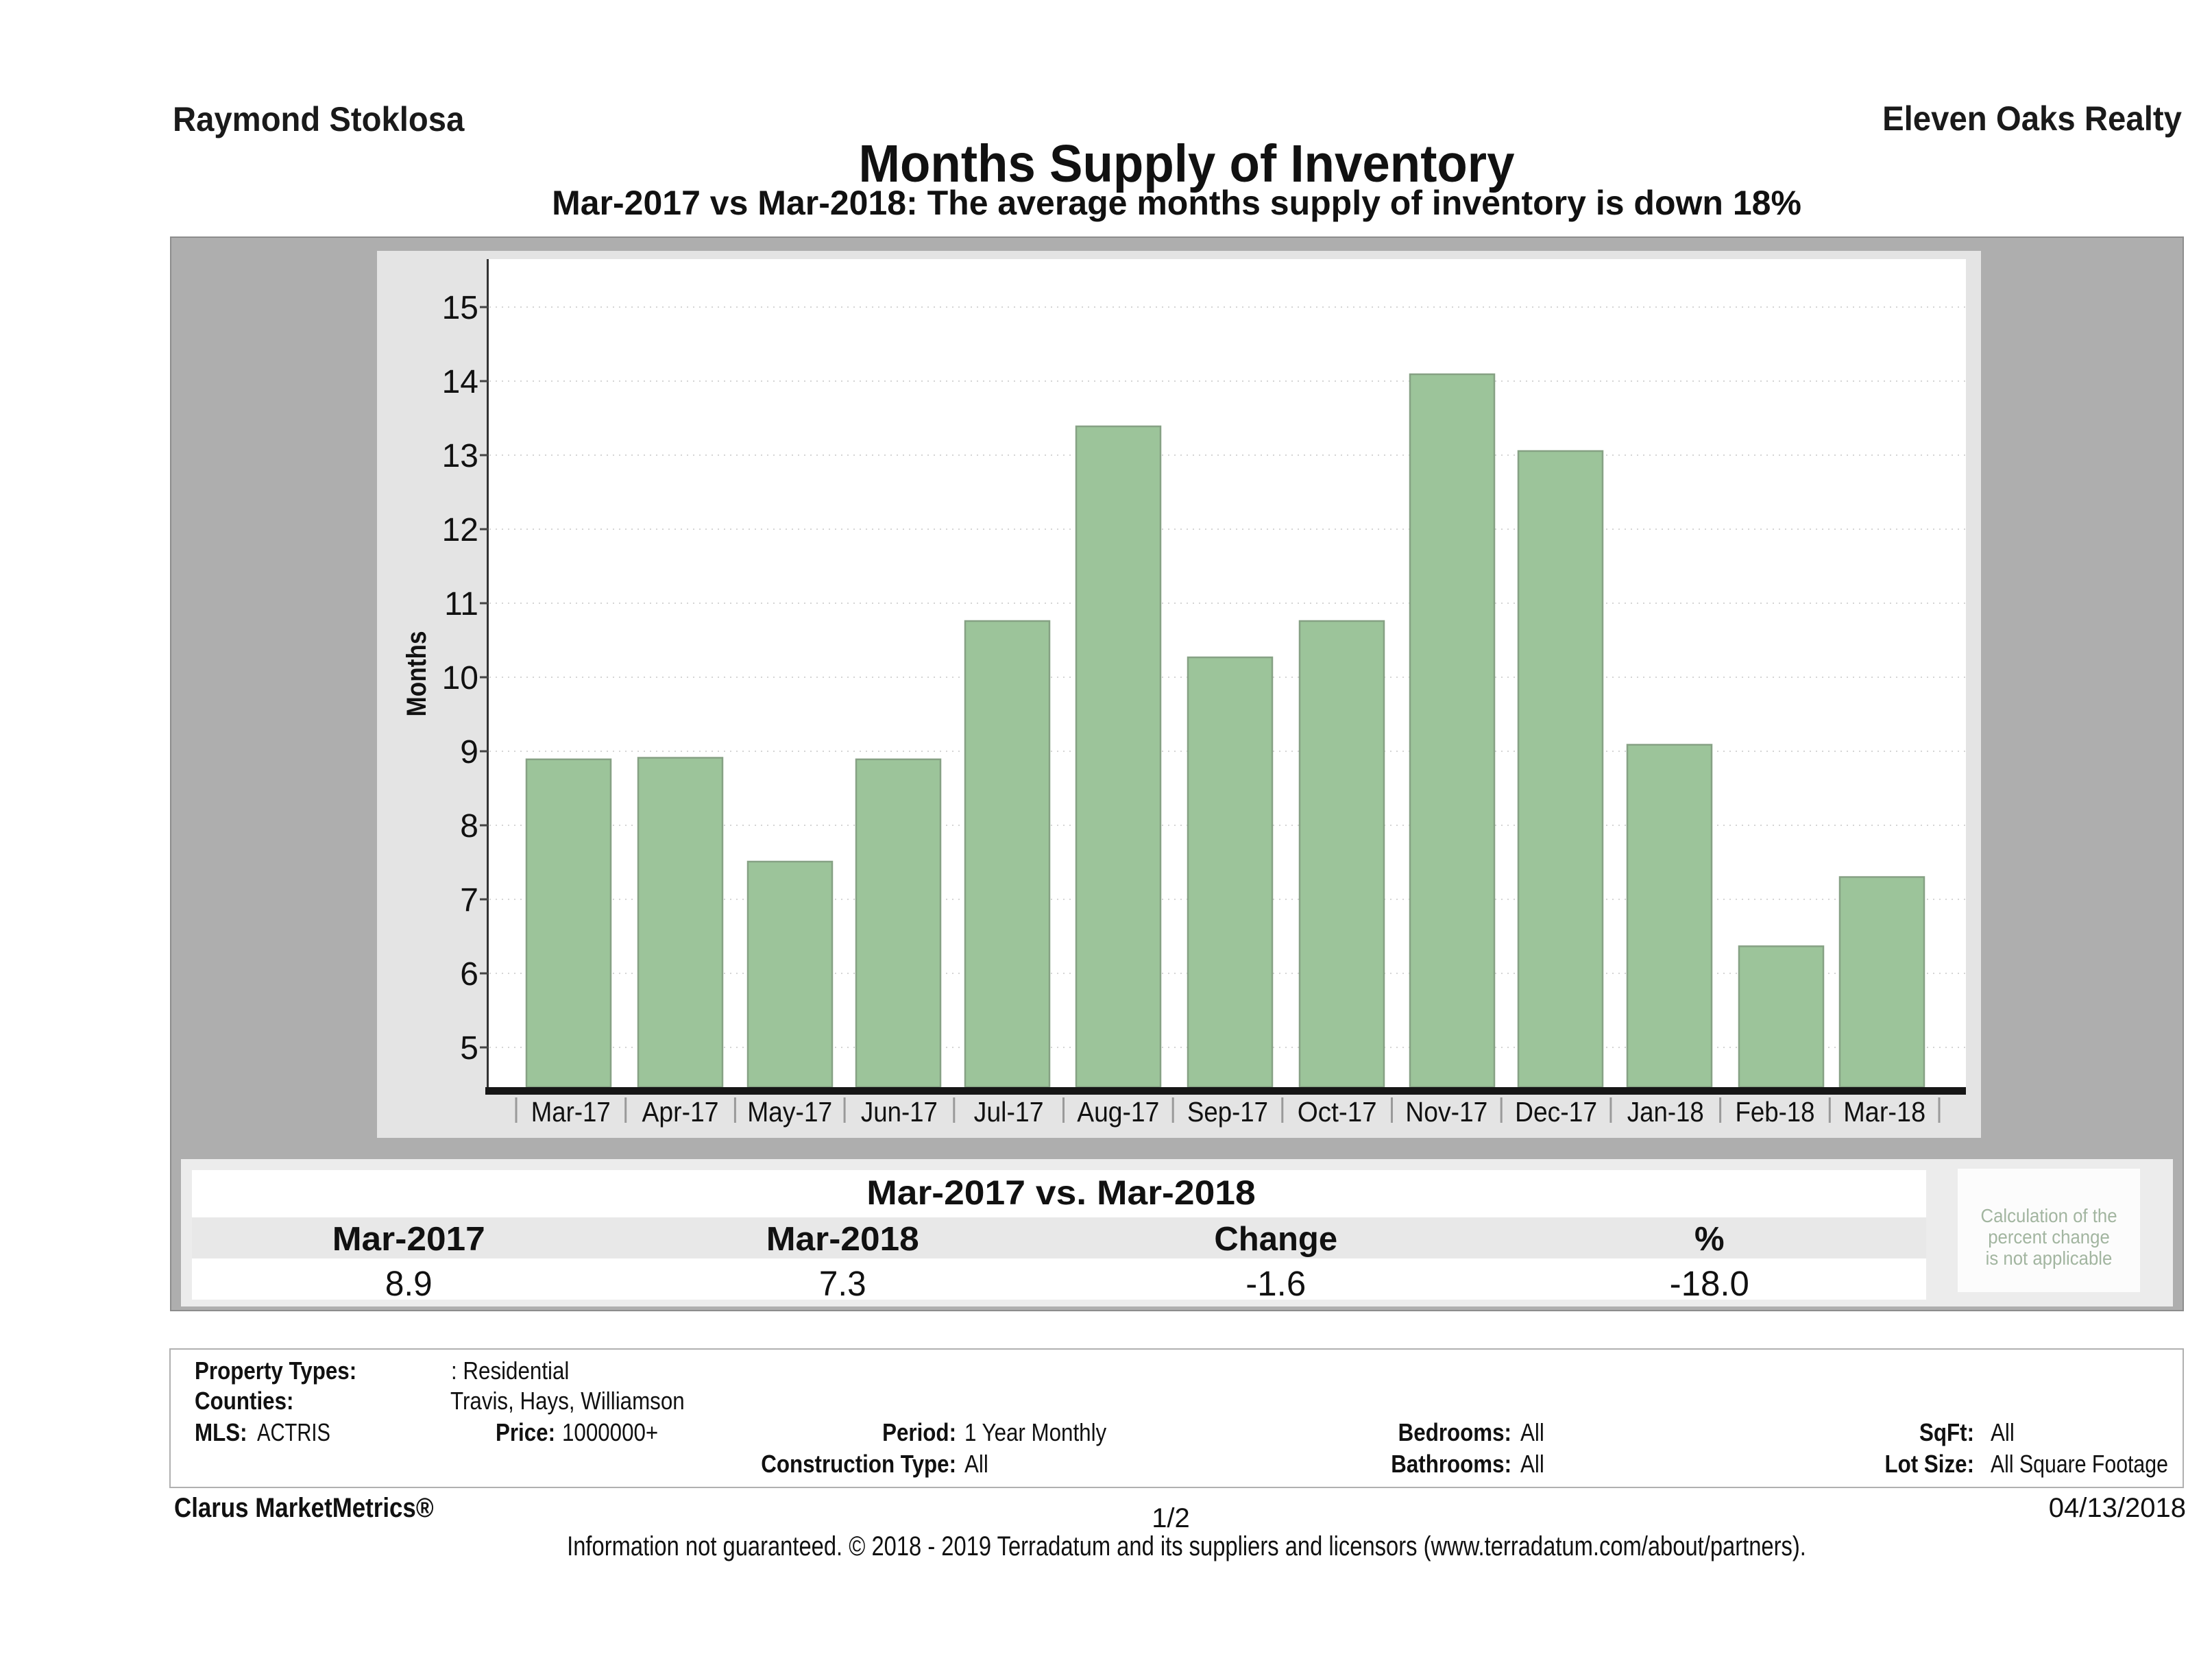 This screenshot has width=2212, height=1678. Describe the element at coordinates (460, 456) in the screenshot. I see `svg-text: 13` at that location.